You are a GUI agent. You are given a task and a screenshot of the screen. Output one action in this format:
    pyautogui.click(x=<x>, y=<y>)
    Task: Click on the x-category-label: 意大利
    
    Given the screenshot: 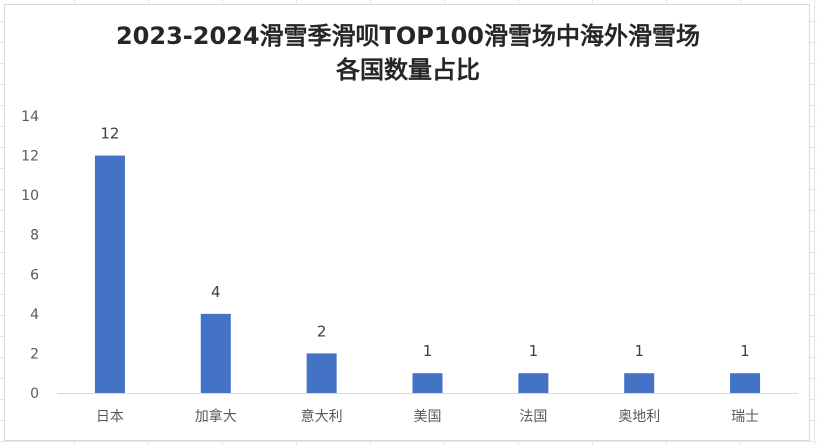 What is the action you would take?
    pyautogui.click(x=322, y=416)
    